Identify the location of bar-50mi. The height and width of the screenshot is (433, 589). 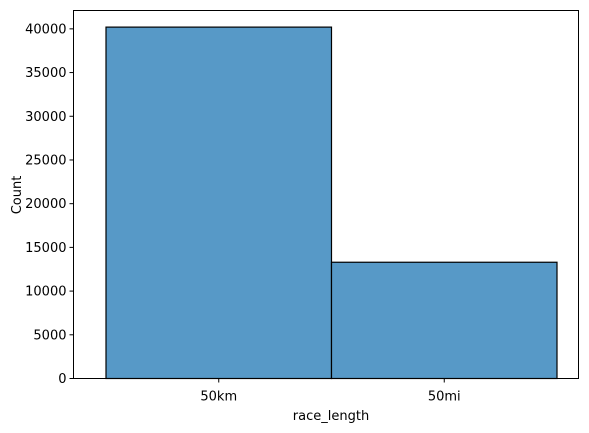
(444, 320).